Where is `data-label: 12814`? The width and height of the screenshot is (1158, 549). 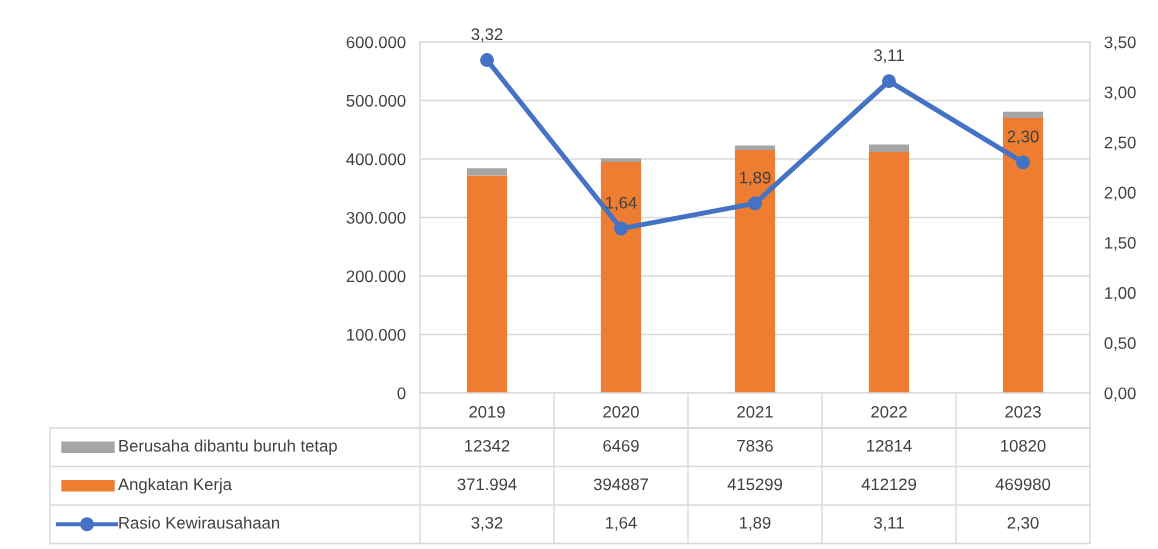
data-label: 12814 is located at coordinates (889, 445).